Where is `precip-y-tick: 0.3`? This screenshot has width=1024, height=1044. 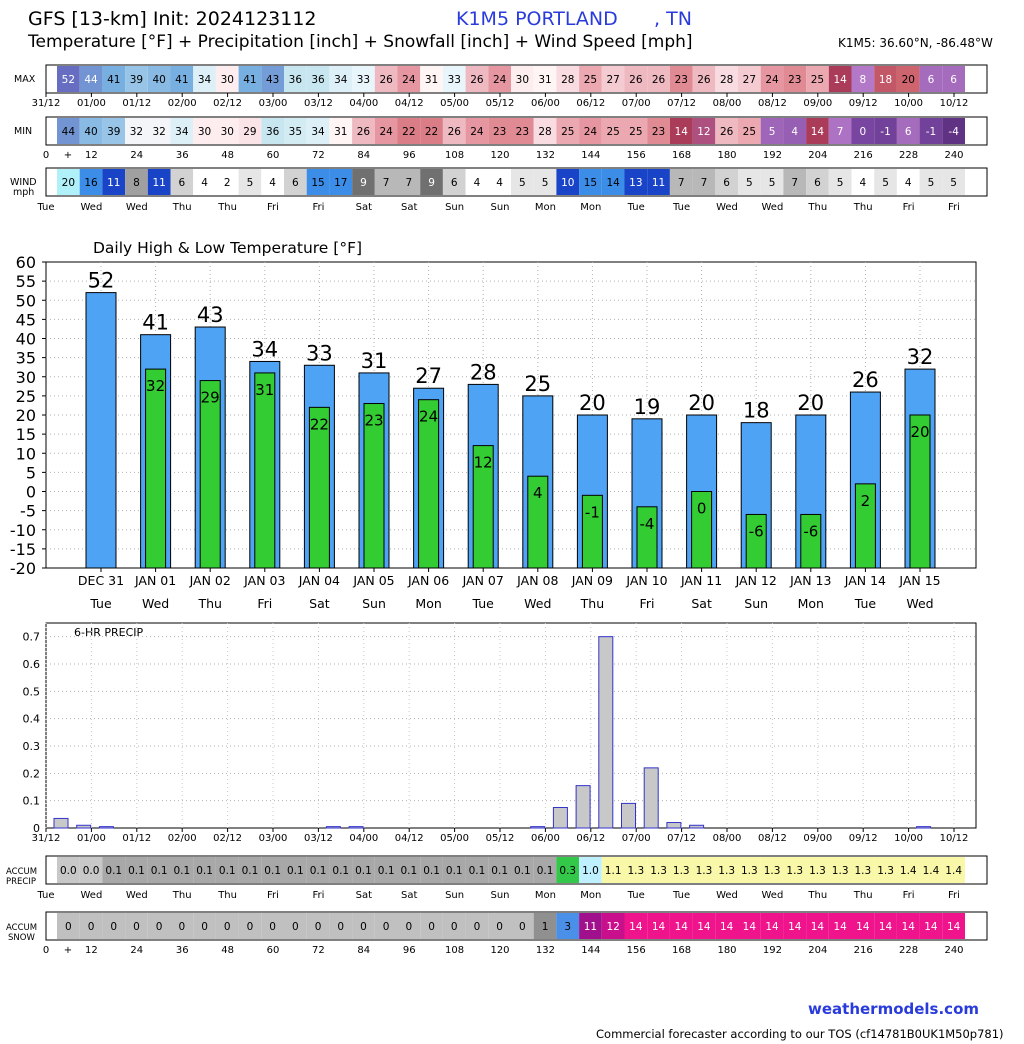
precip-y-tick: 0.3 is located at coordinates (32, 746).